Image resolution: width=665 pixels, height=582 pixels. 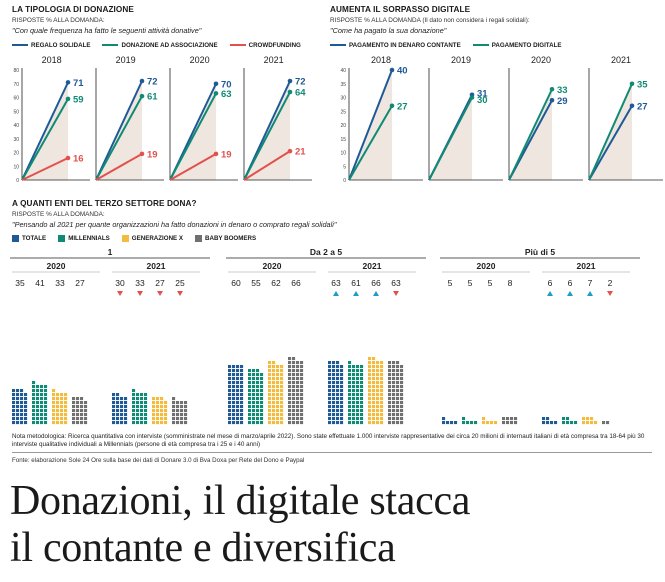 What do you see at coordinates (51, 45) in the screenshot?
I see `legend-item: REGALO SOLIDALE` at bounding box center [51, 45].